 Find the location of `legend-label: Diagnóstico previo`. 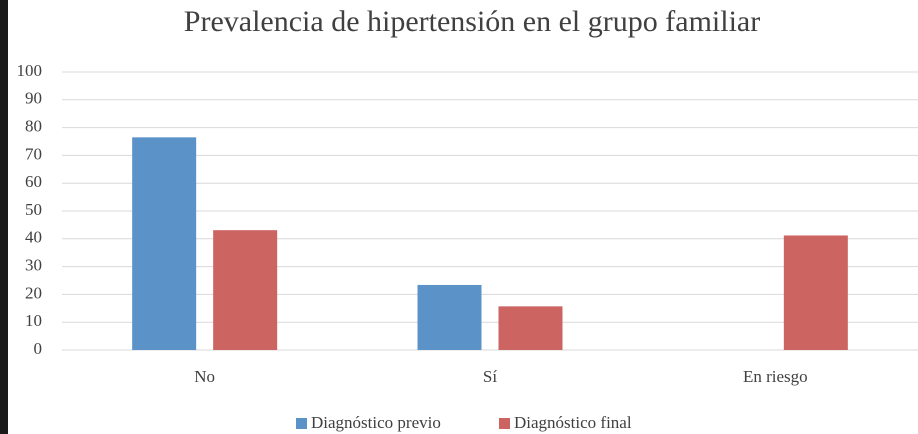

legend-label: Diagnóstico previo is located at coordinates (376, 422).